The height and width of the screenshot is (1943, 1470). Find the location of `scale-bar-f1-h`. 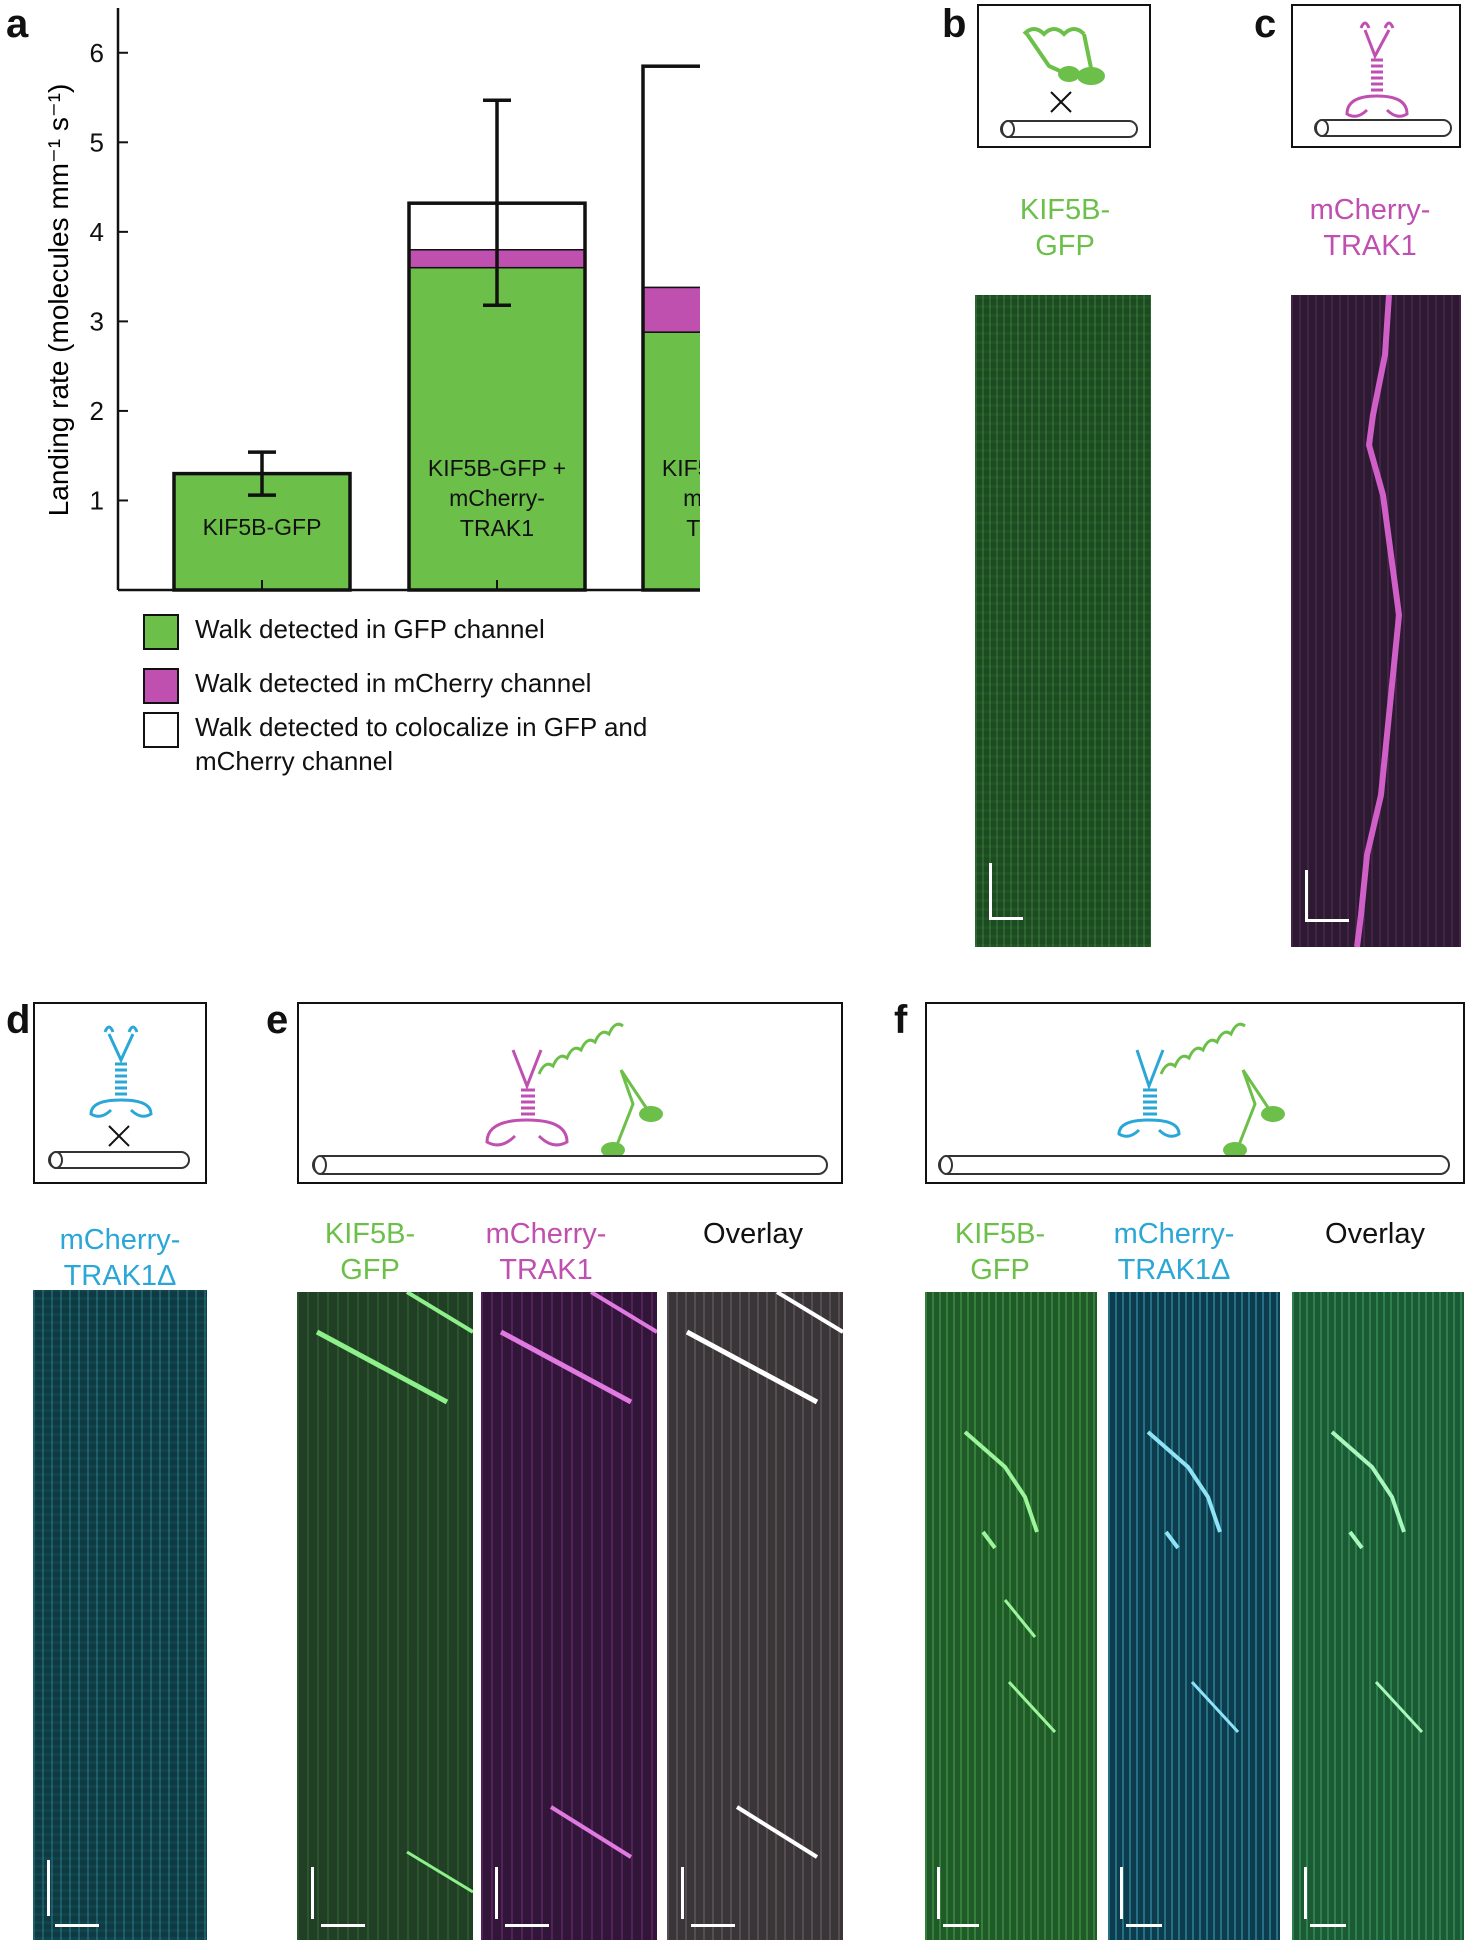

scale-bar-f1-h is located at coordinates (961, 1925).